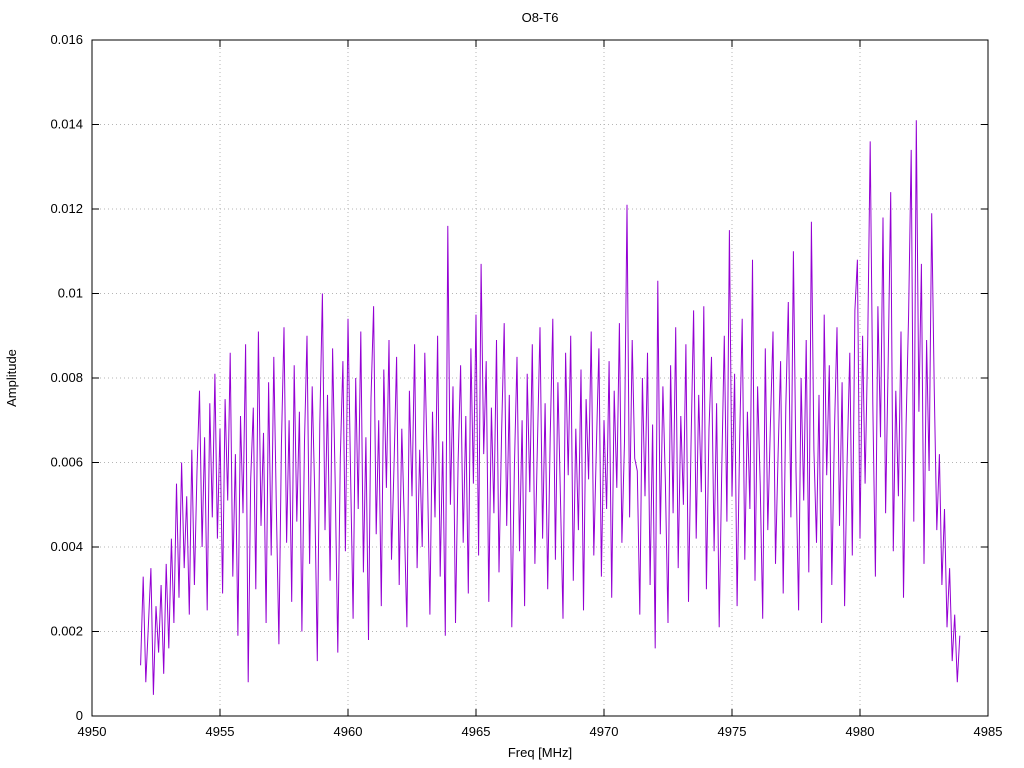 Image resolution: width=1024 pixels, height=768 pixels. Describe the element at coordinates (66, 631) in the screenshot. I see `y-tick-label: 0.002` at that location.